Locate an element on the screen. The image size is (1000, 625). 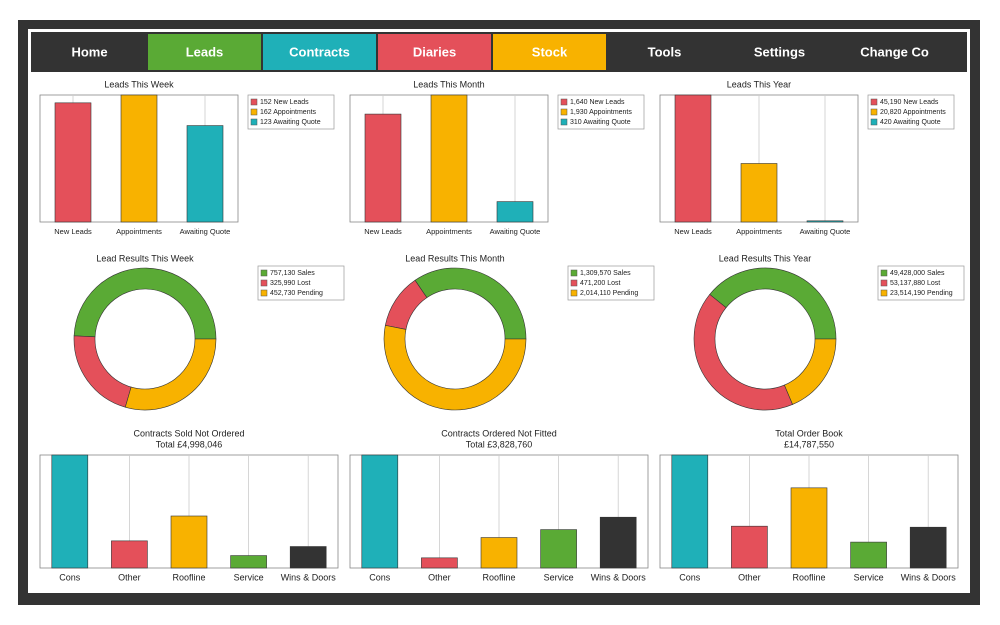
chart-title: Leads This Year is located at coordinates (759, 84).